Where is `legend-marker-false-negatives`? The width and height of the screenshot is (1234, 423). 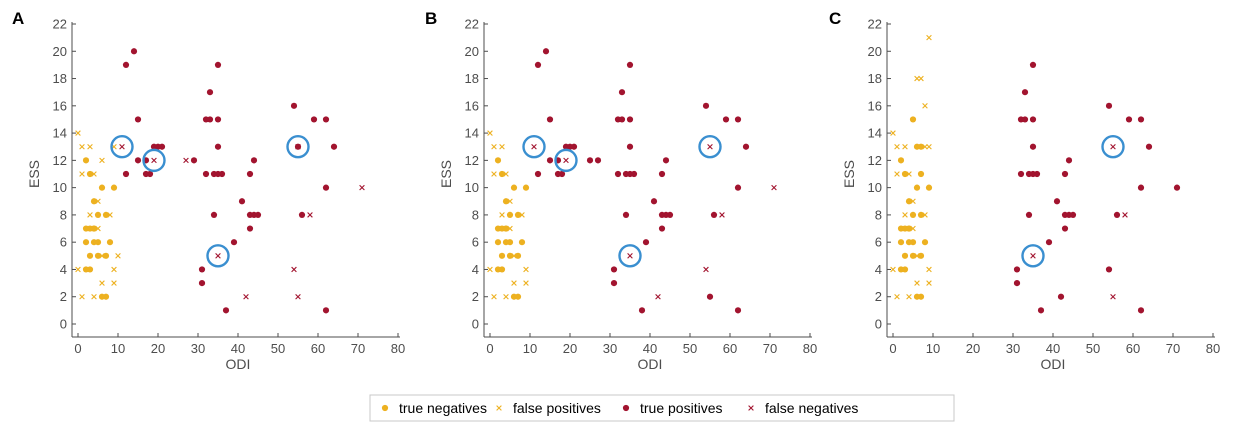
legend-marker-false-negatives is located at coordinates (751, 408).